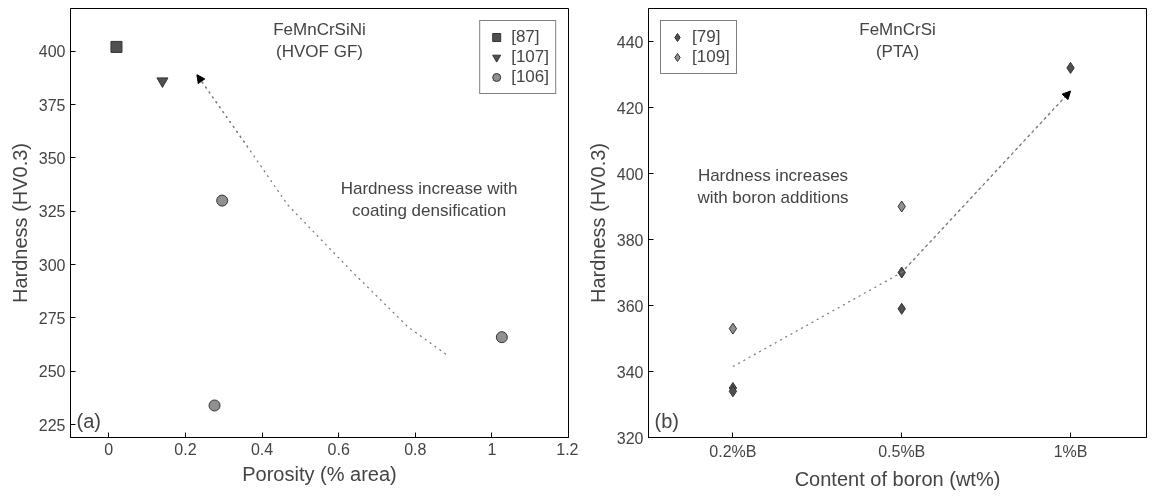 This screenshot has width=1167, height=498. What do you see at coordinates (52, 425) in the screenshot?
I see `y-tick-label: 225` at bounding box center [52, 425].